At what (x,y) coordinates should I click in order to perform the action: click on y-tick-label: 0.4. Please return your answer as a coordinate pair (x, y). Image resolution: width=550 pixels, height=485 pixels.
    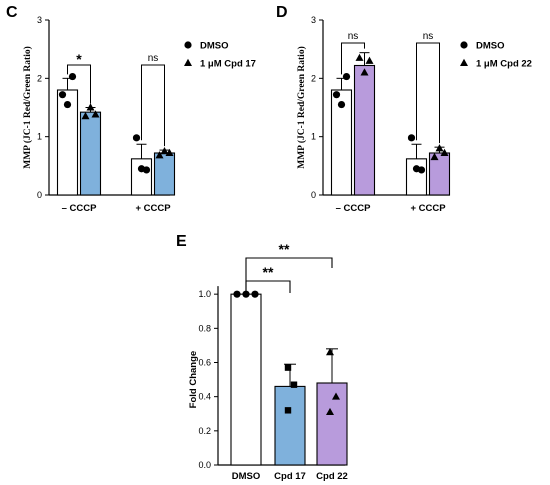
    Looking at the image, I should click on (204, 397).